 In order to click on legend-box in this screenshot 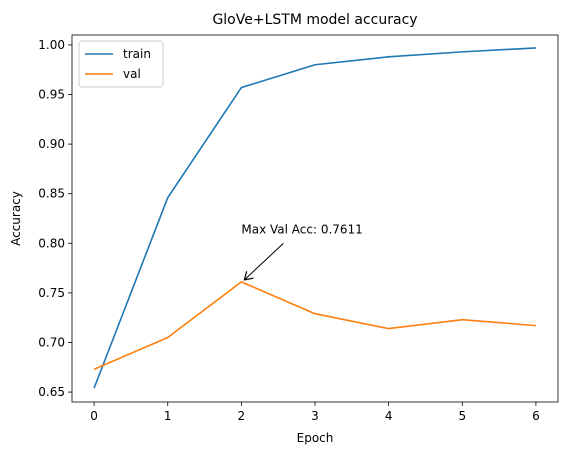, I will do `click(121, 64)`.